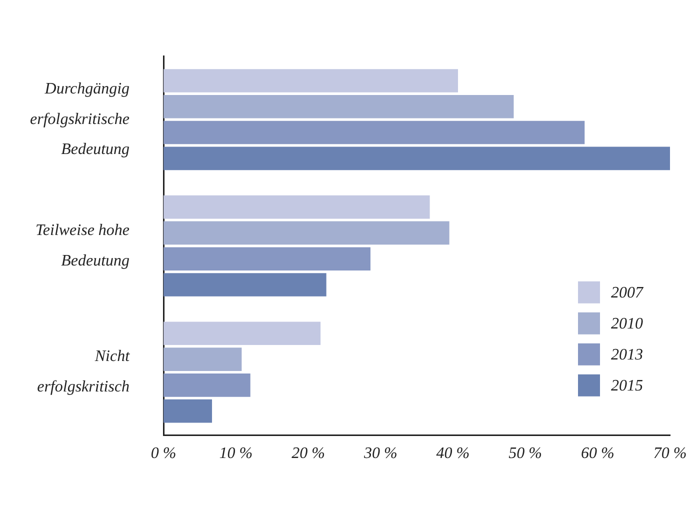 The height and width of the screenshot is (507, 690). I want to click on x-tick-label: 20 %, so click(308, 453).